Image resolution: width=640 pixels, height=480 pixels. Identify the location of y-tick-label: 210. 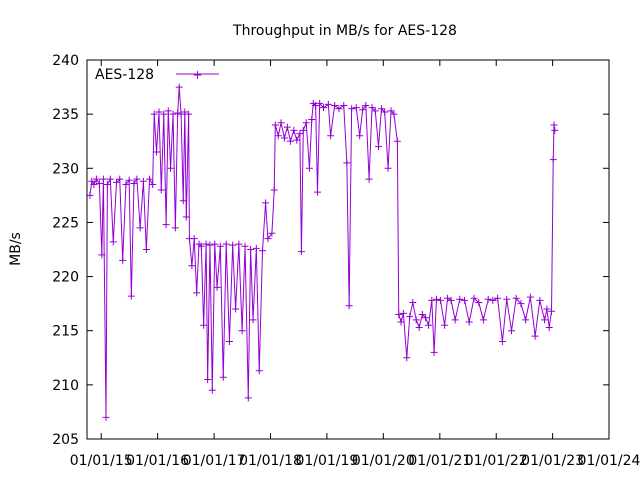
(65, 386).